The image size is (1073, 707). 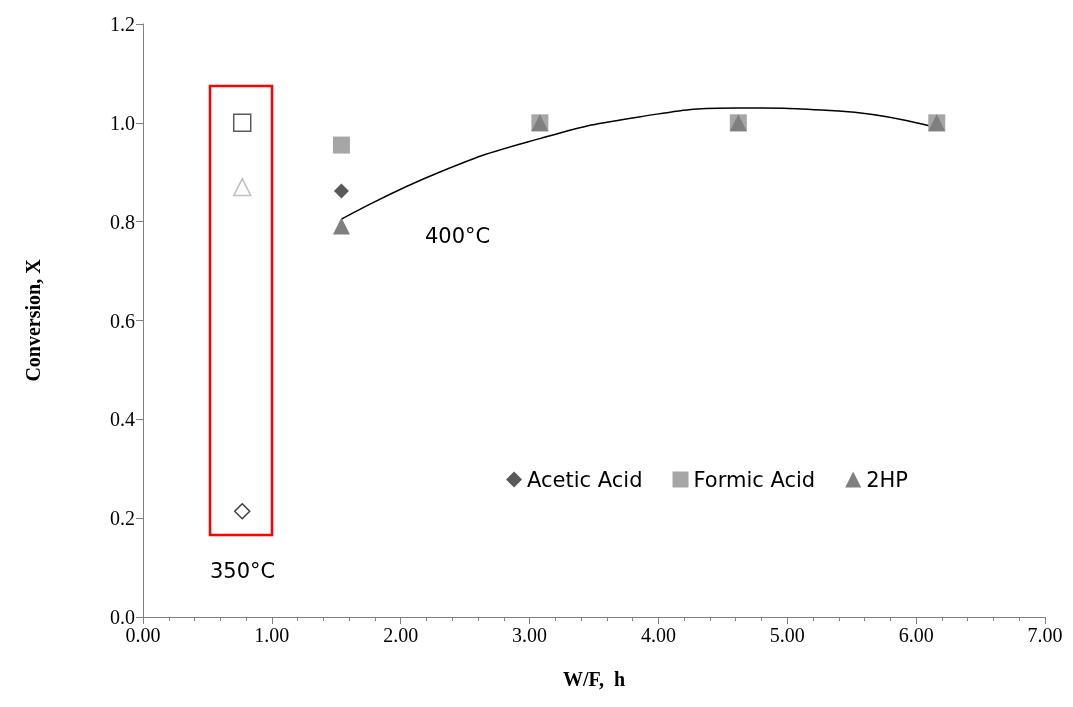 I want to click on legend-label: 2HP, so click(x=887, y=479).